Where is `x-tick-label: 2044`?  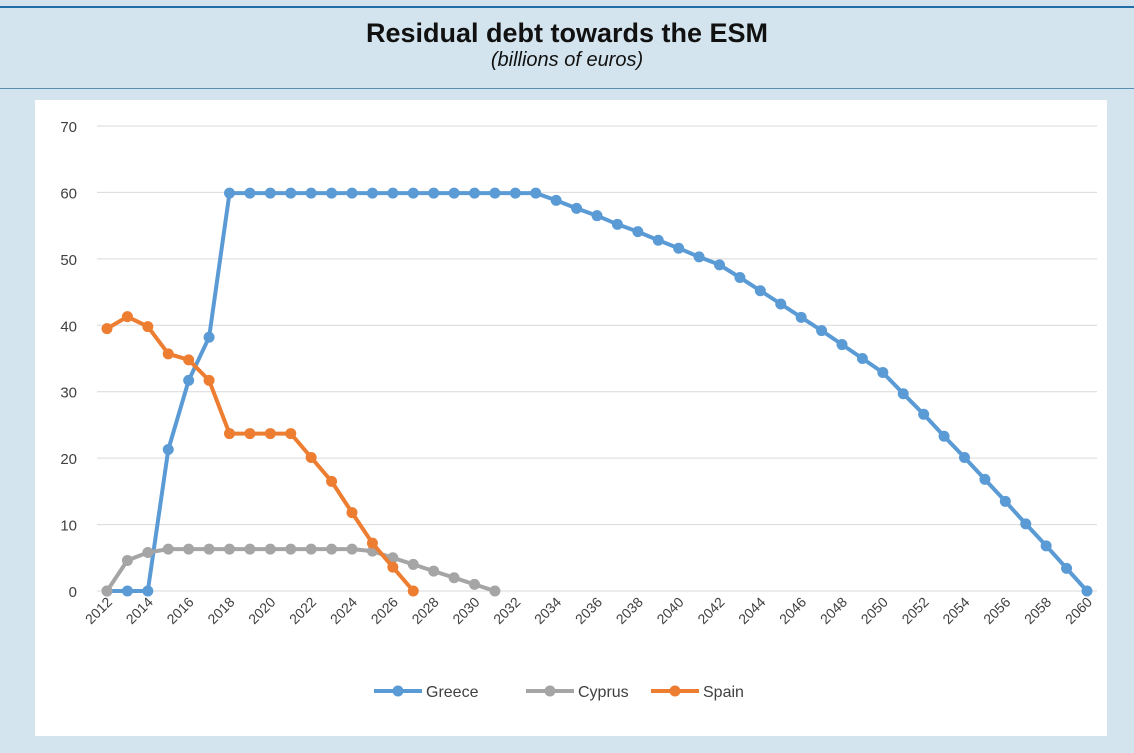
x-tick-label: 2044 is located at coordinates (751, 610).